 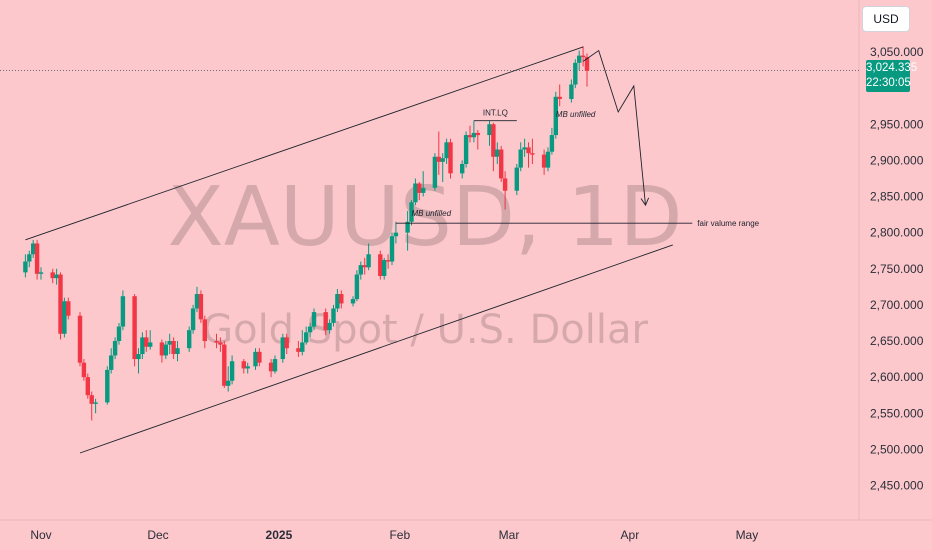 What do you see at coordinates (897, 305) in the screenshot?
I see `price-tick-label: 2,700.000` at bounding box center [897, 305].